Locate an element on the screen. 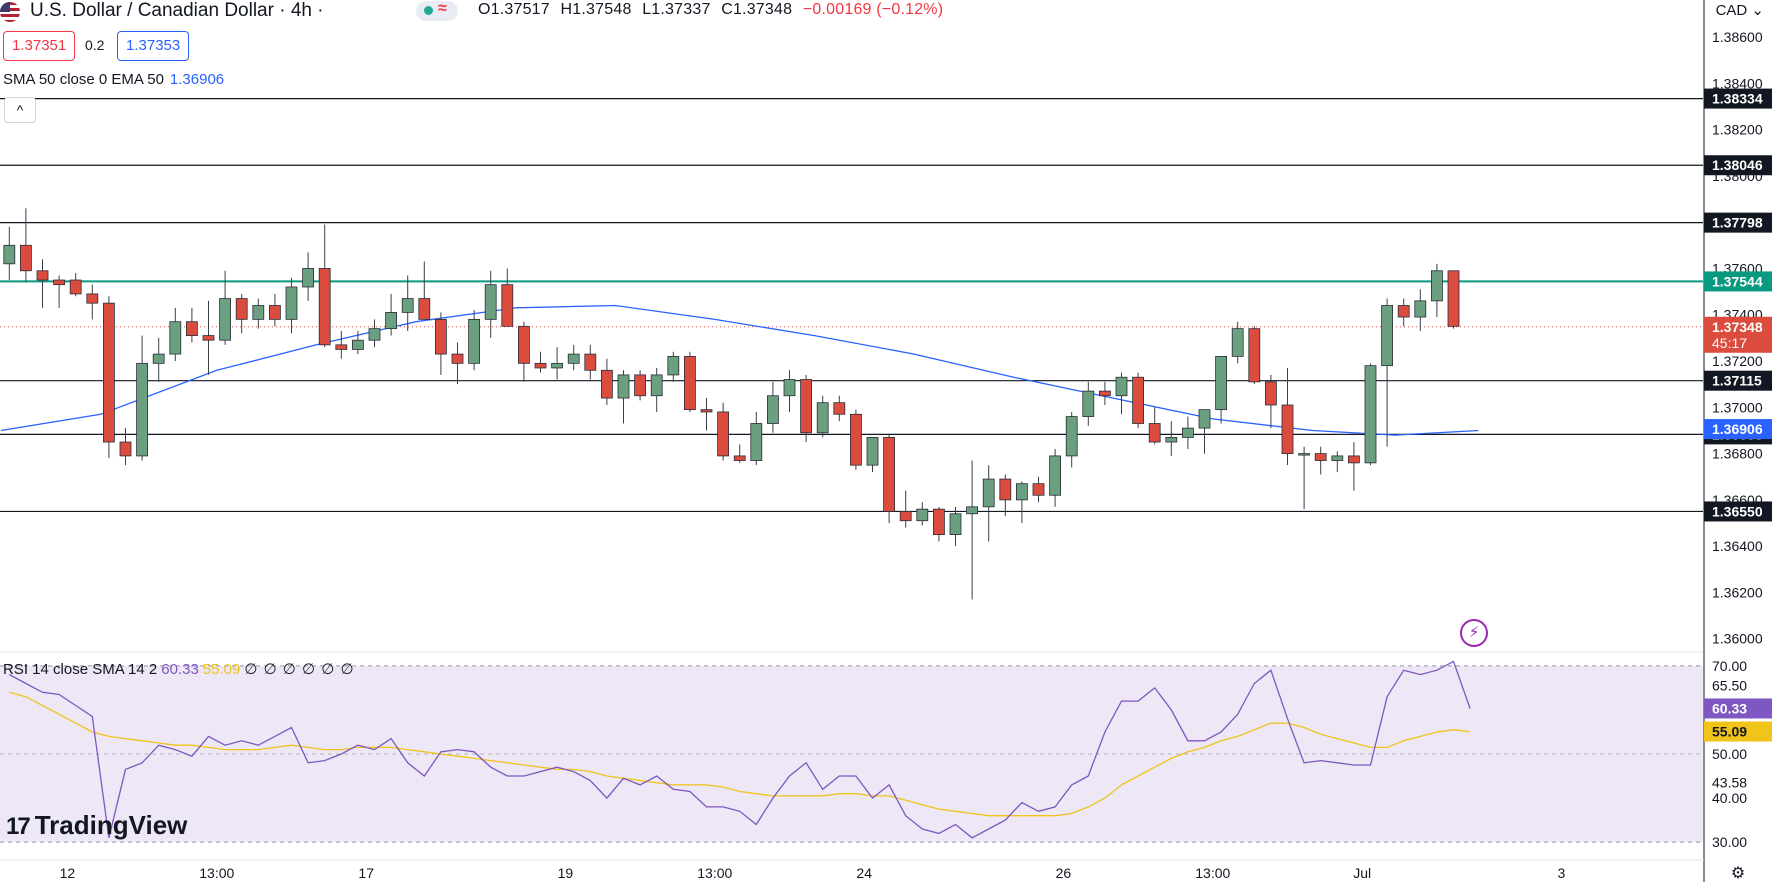 The image size is (1772, 882). open-value: O1.37517 is located at coordinates (514, 9).